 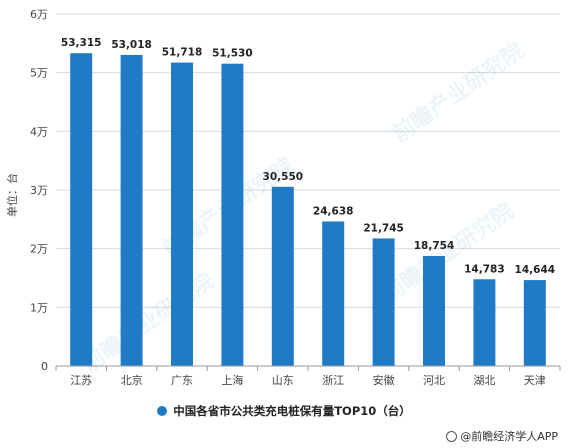 I want to click on credit: @前瞻经济学人APP, so click(x=502, y=436).